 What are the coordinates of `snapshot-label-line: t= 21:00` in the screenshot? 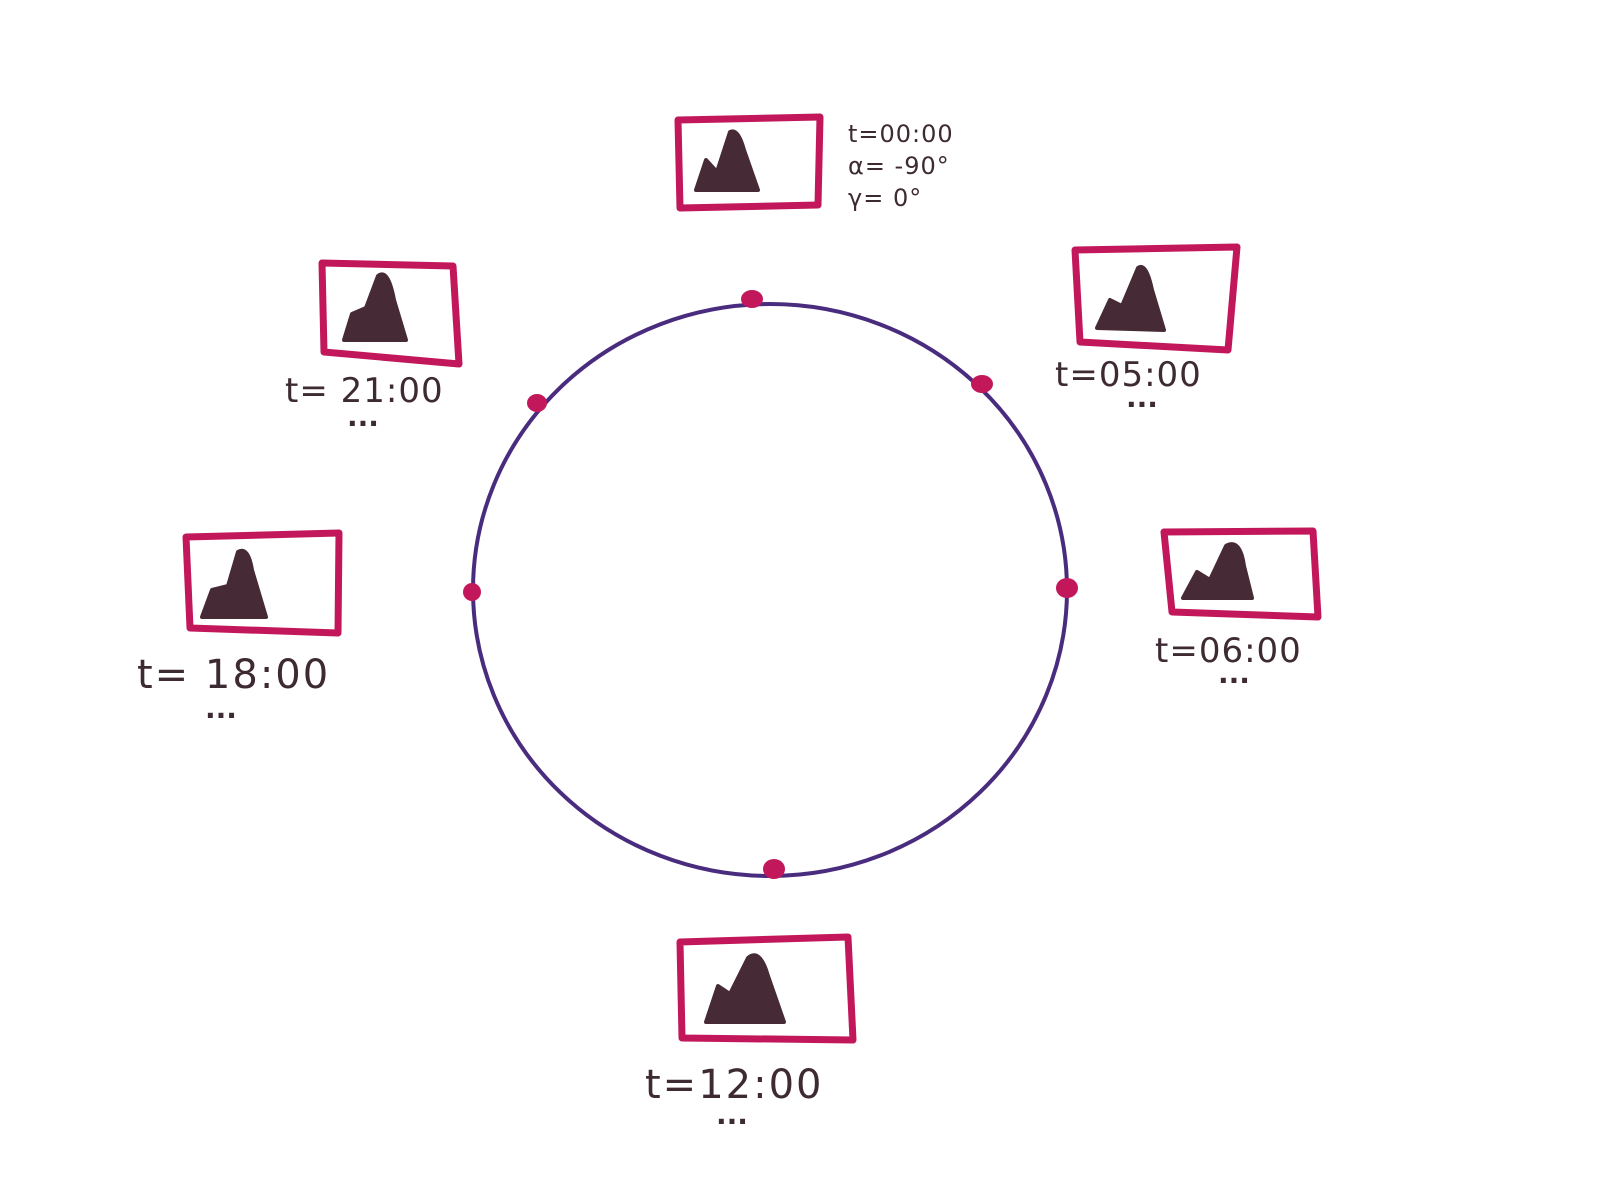 It's located at (364, 391).